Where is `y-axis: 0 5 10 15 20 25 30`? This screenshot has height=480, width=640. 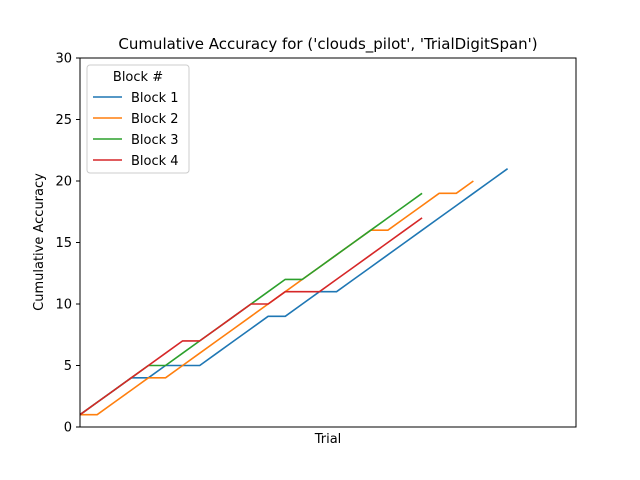 y-axis: 0 5 10 15 20 25 30 is located at coordinates (67, 244).